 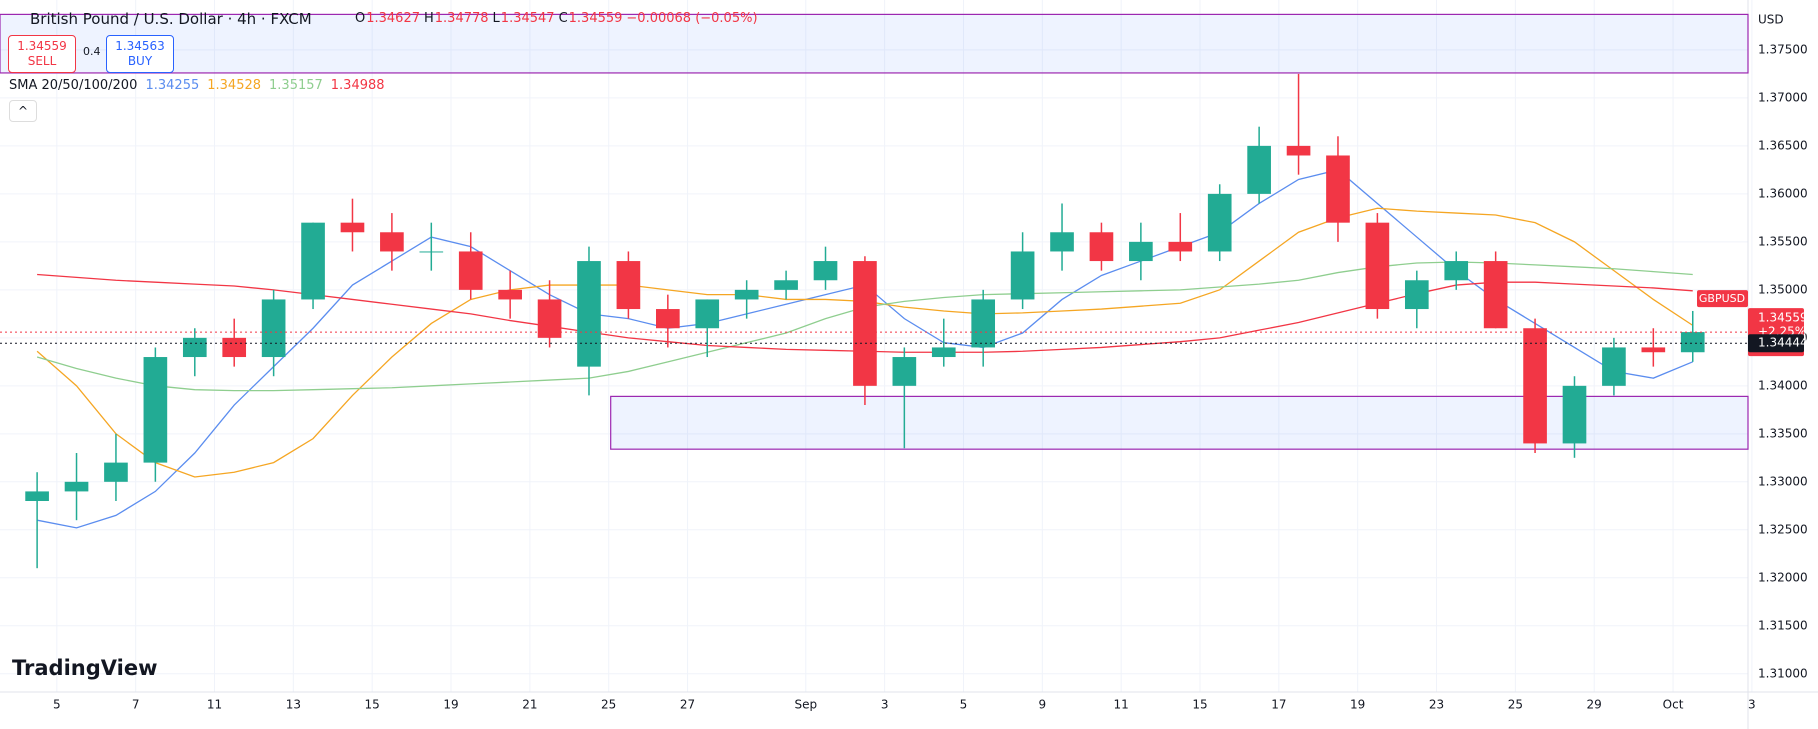 I want to click on ohlc-key: H, so click(x=429, y=18).